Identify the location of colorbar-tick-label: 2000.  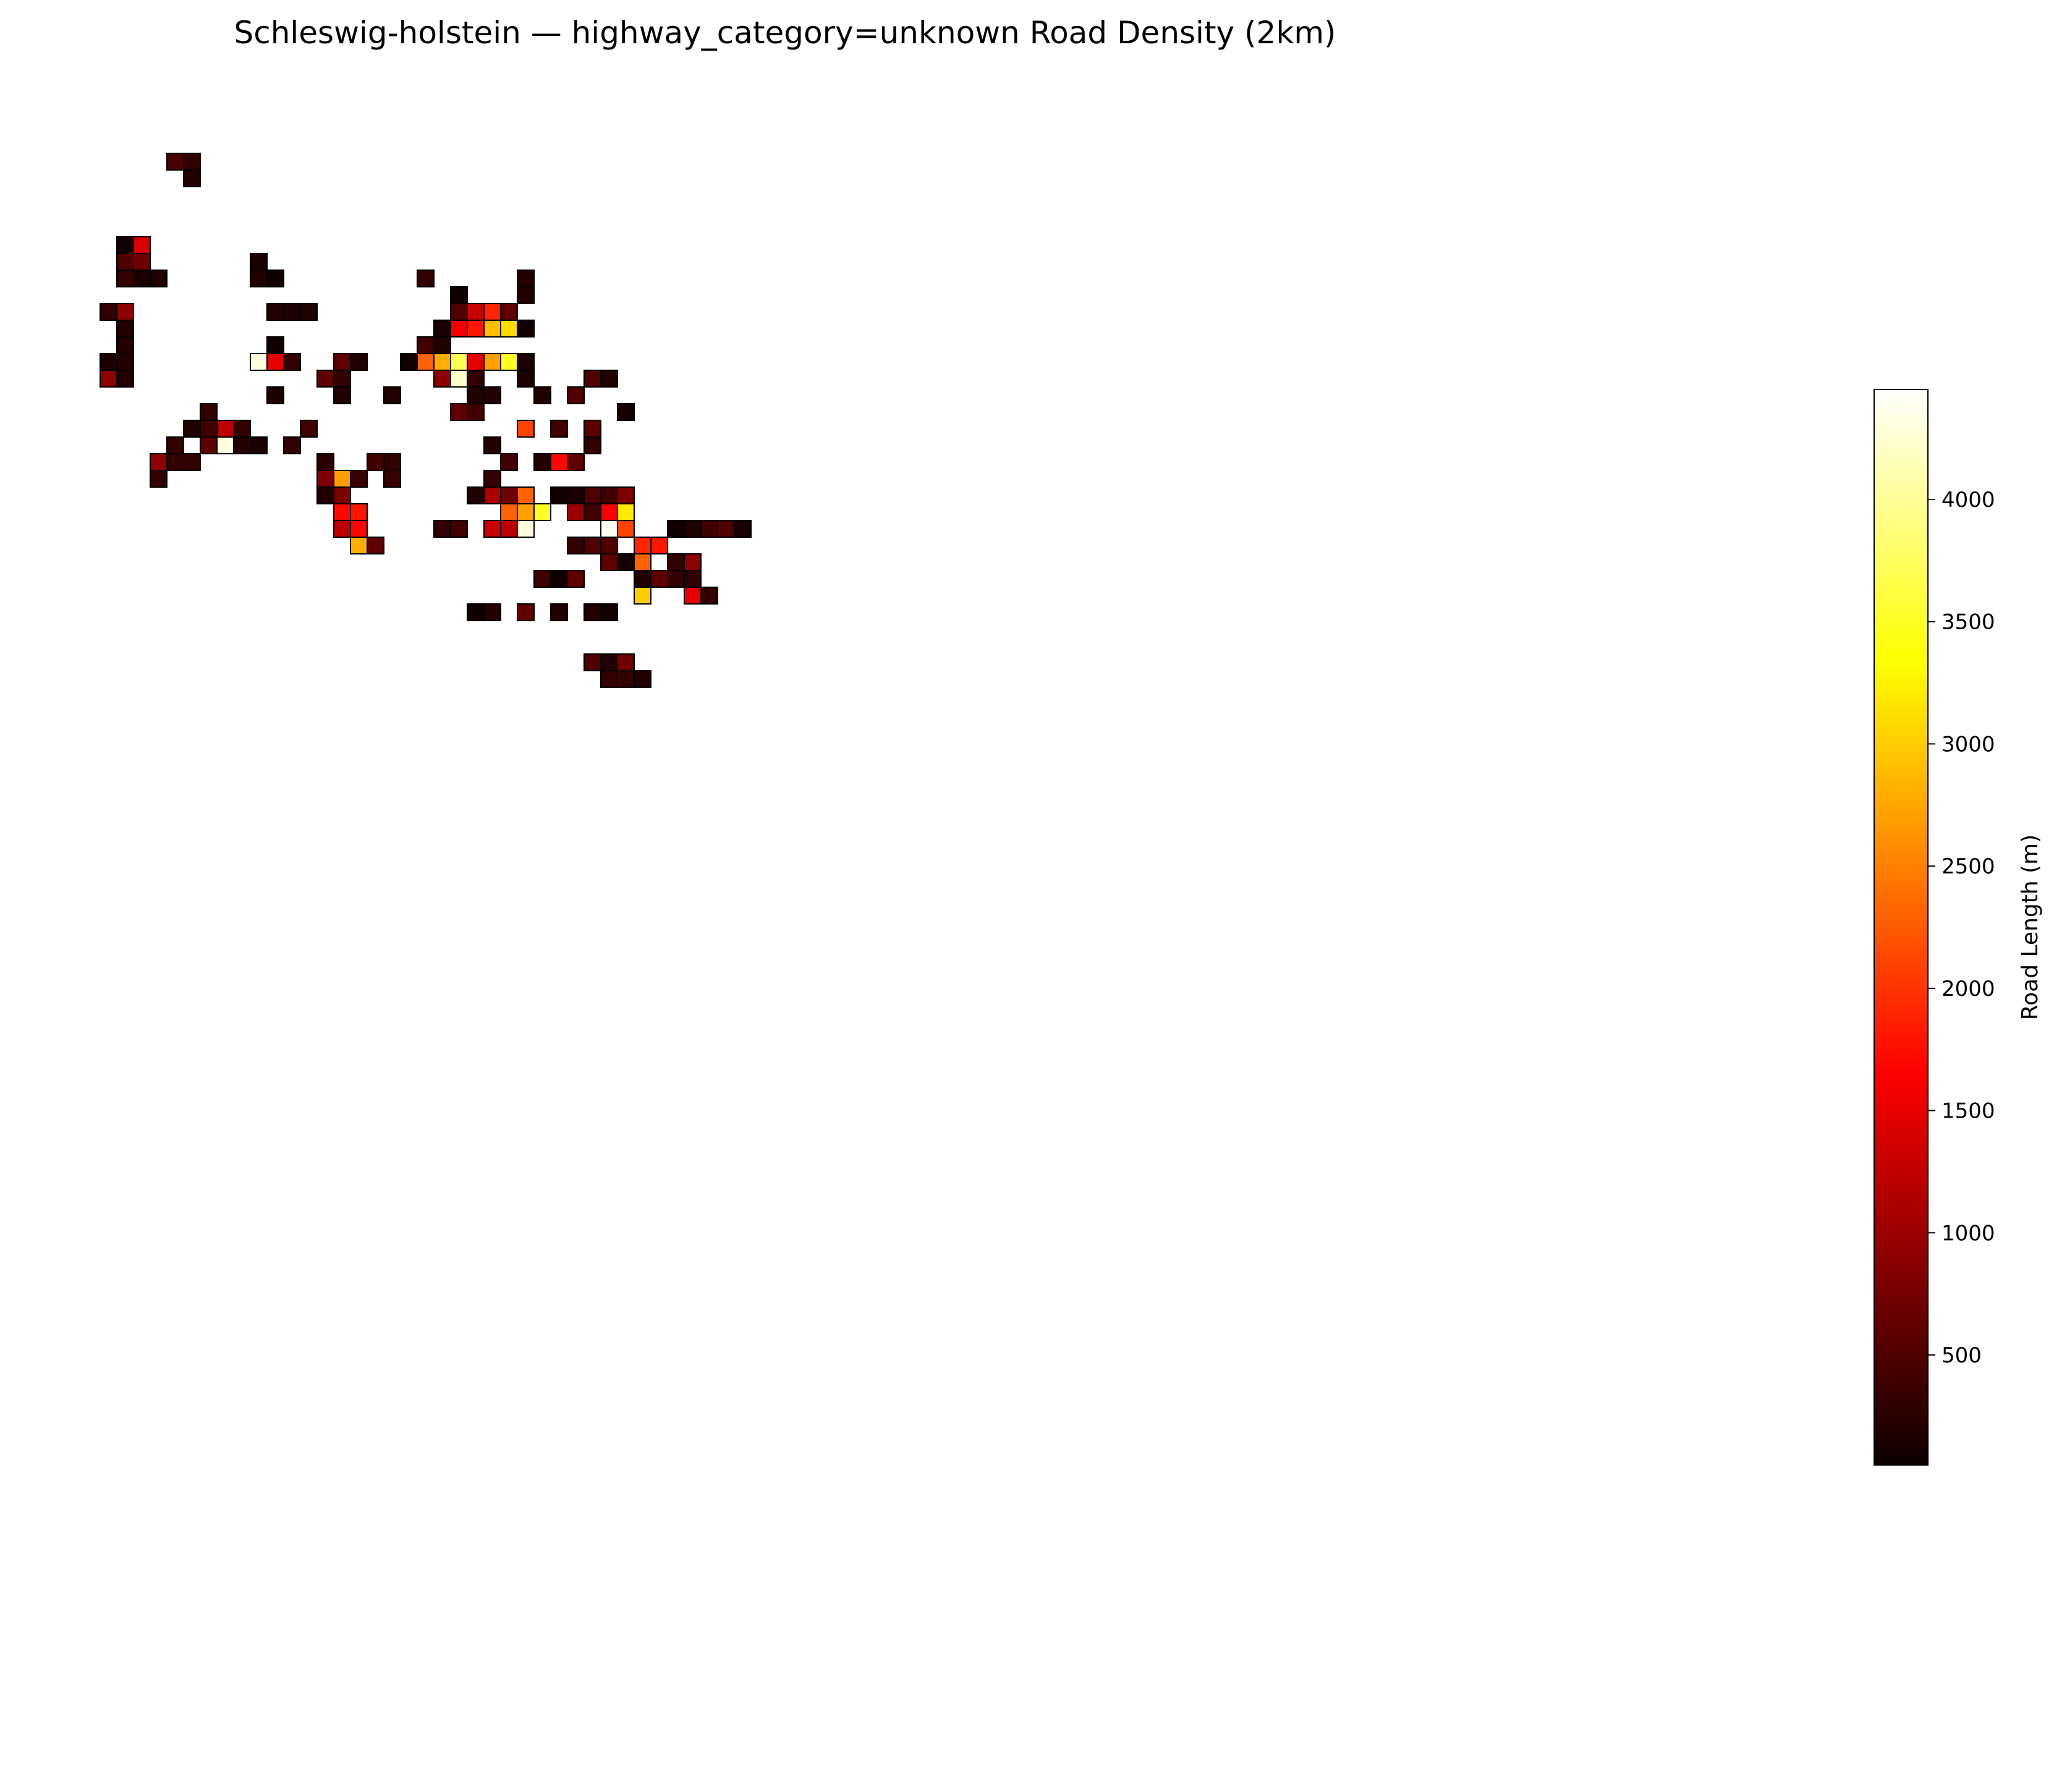
(1968, 989).